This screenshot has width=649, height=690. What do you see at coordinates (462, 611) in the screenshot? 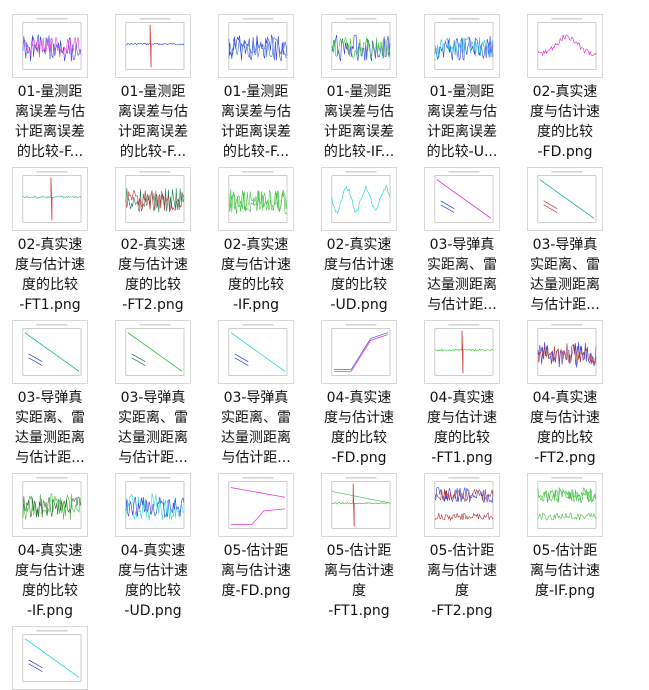
I see `file-name-line: -FT2.png` at bounding box center [462, 611].